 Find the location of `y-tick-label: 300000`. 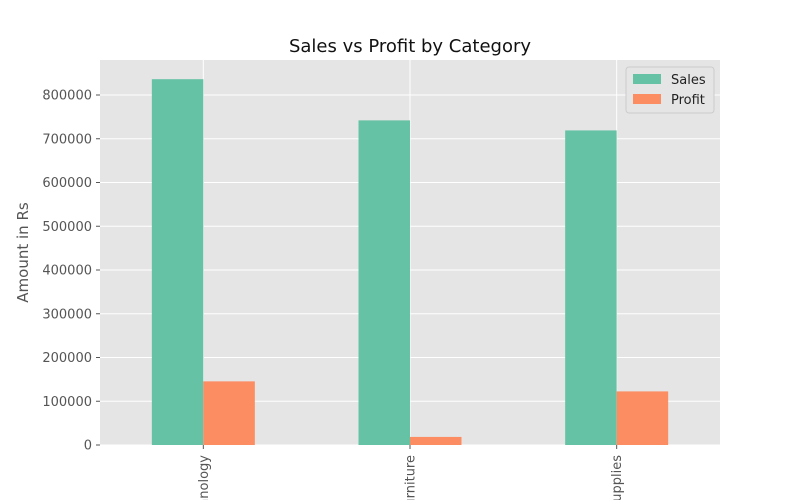

y-tick-label: 300000 is located at coordinates (67, 314).